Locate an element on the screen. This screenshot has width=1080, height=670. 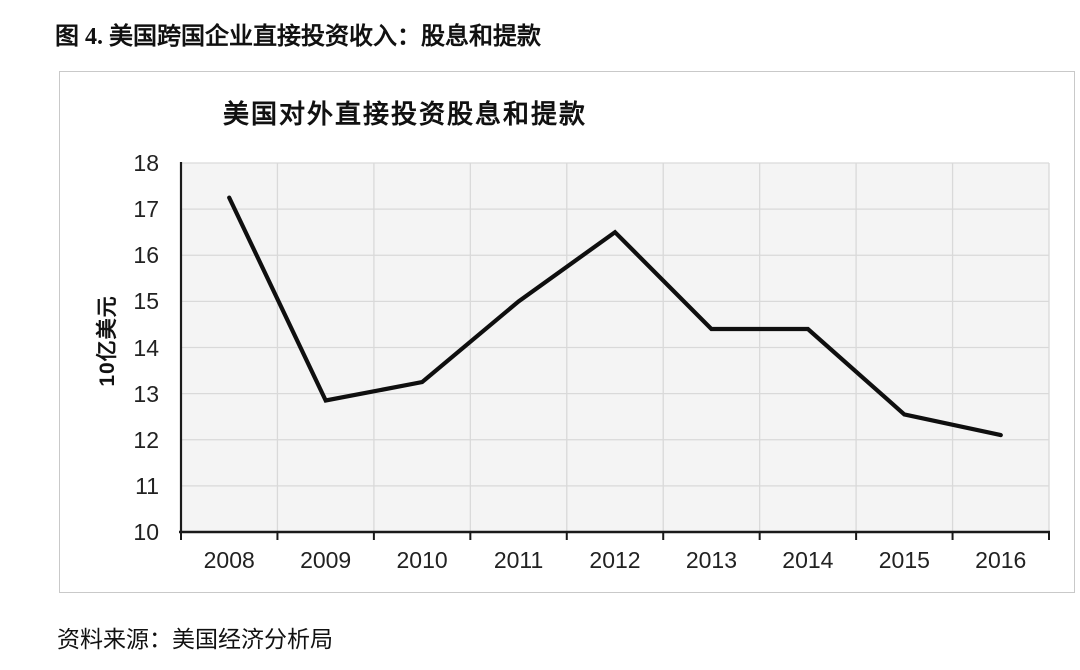
x-tick-label: 2011 is located at coordinates (518, 560).